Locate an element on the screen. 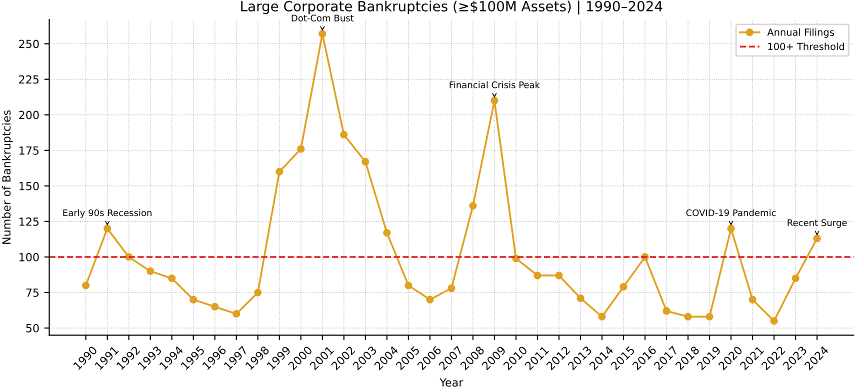 The height and width of the screenshot is (392, 864). y-tick-label: 175 is located at coordinates (29, 150).